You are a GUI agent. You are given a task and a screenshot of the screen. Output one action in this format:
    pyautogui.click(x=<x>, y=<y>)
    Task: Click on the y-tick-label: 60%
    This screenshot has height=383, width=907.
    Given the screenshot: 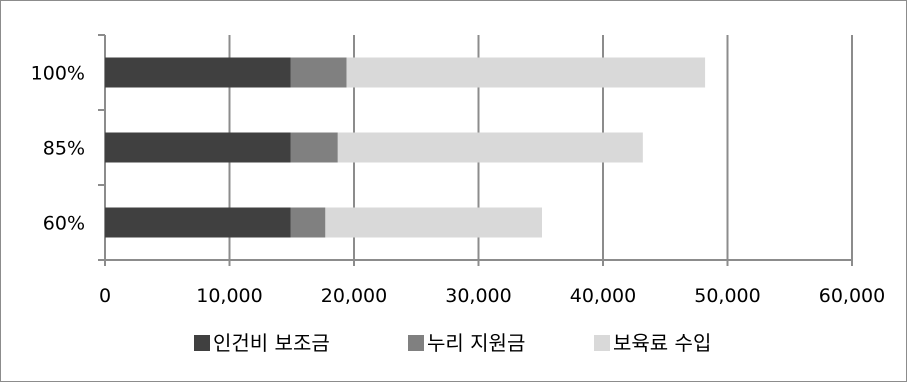 What is the action you would take?
    pyautogui.click(x=64, y=224)
    